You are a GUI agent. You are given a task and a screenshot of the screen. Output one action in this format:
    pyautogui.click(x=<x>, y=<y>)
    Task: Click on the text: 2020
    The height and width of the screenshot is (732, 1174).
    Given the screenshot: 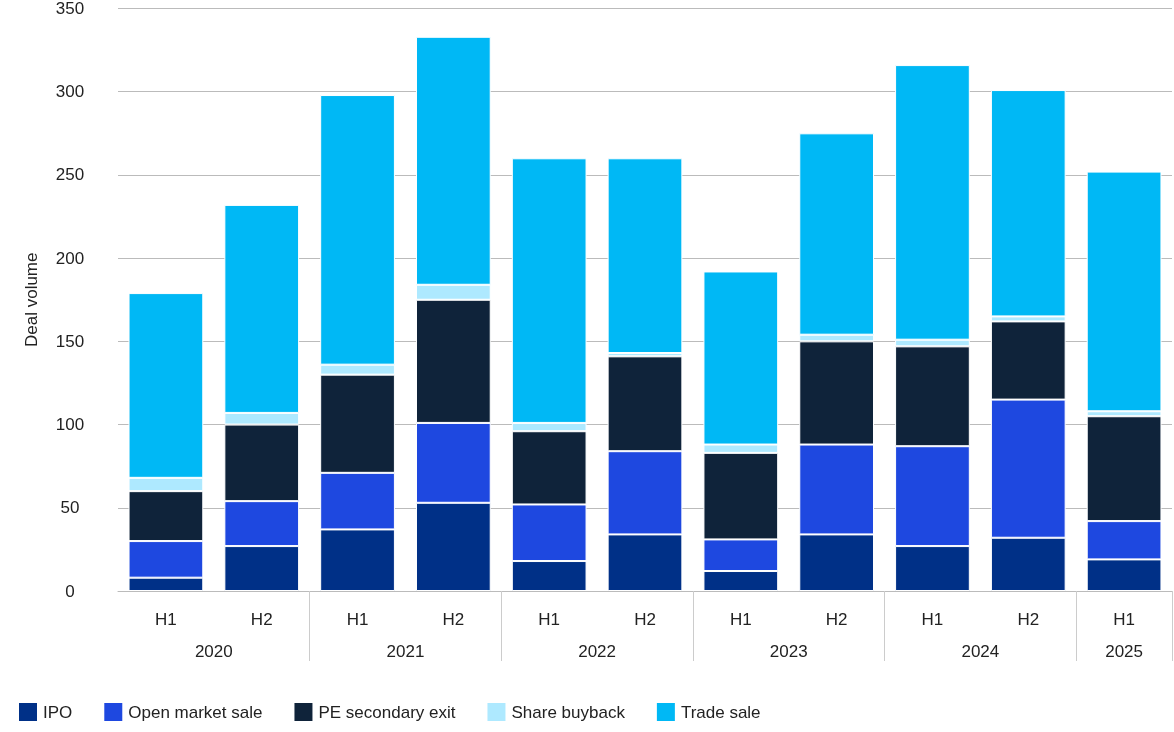 What is the action you would take?
    pyautogui.click(x=213, y=651)
    